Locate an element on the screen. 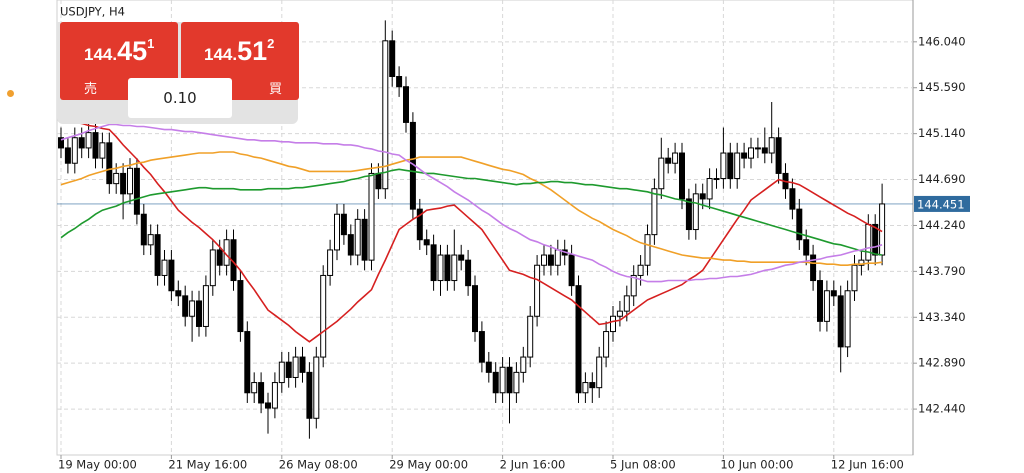 Image resolution: width=1024 pixels, height=473 pixels. x-tick-label: 2 Jun 16:00 is located at coordinates (533, 465).